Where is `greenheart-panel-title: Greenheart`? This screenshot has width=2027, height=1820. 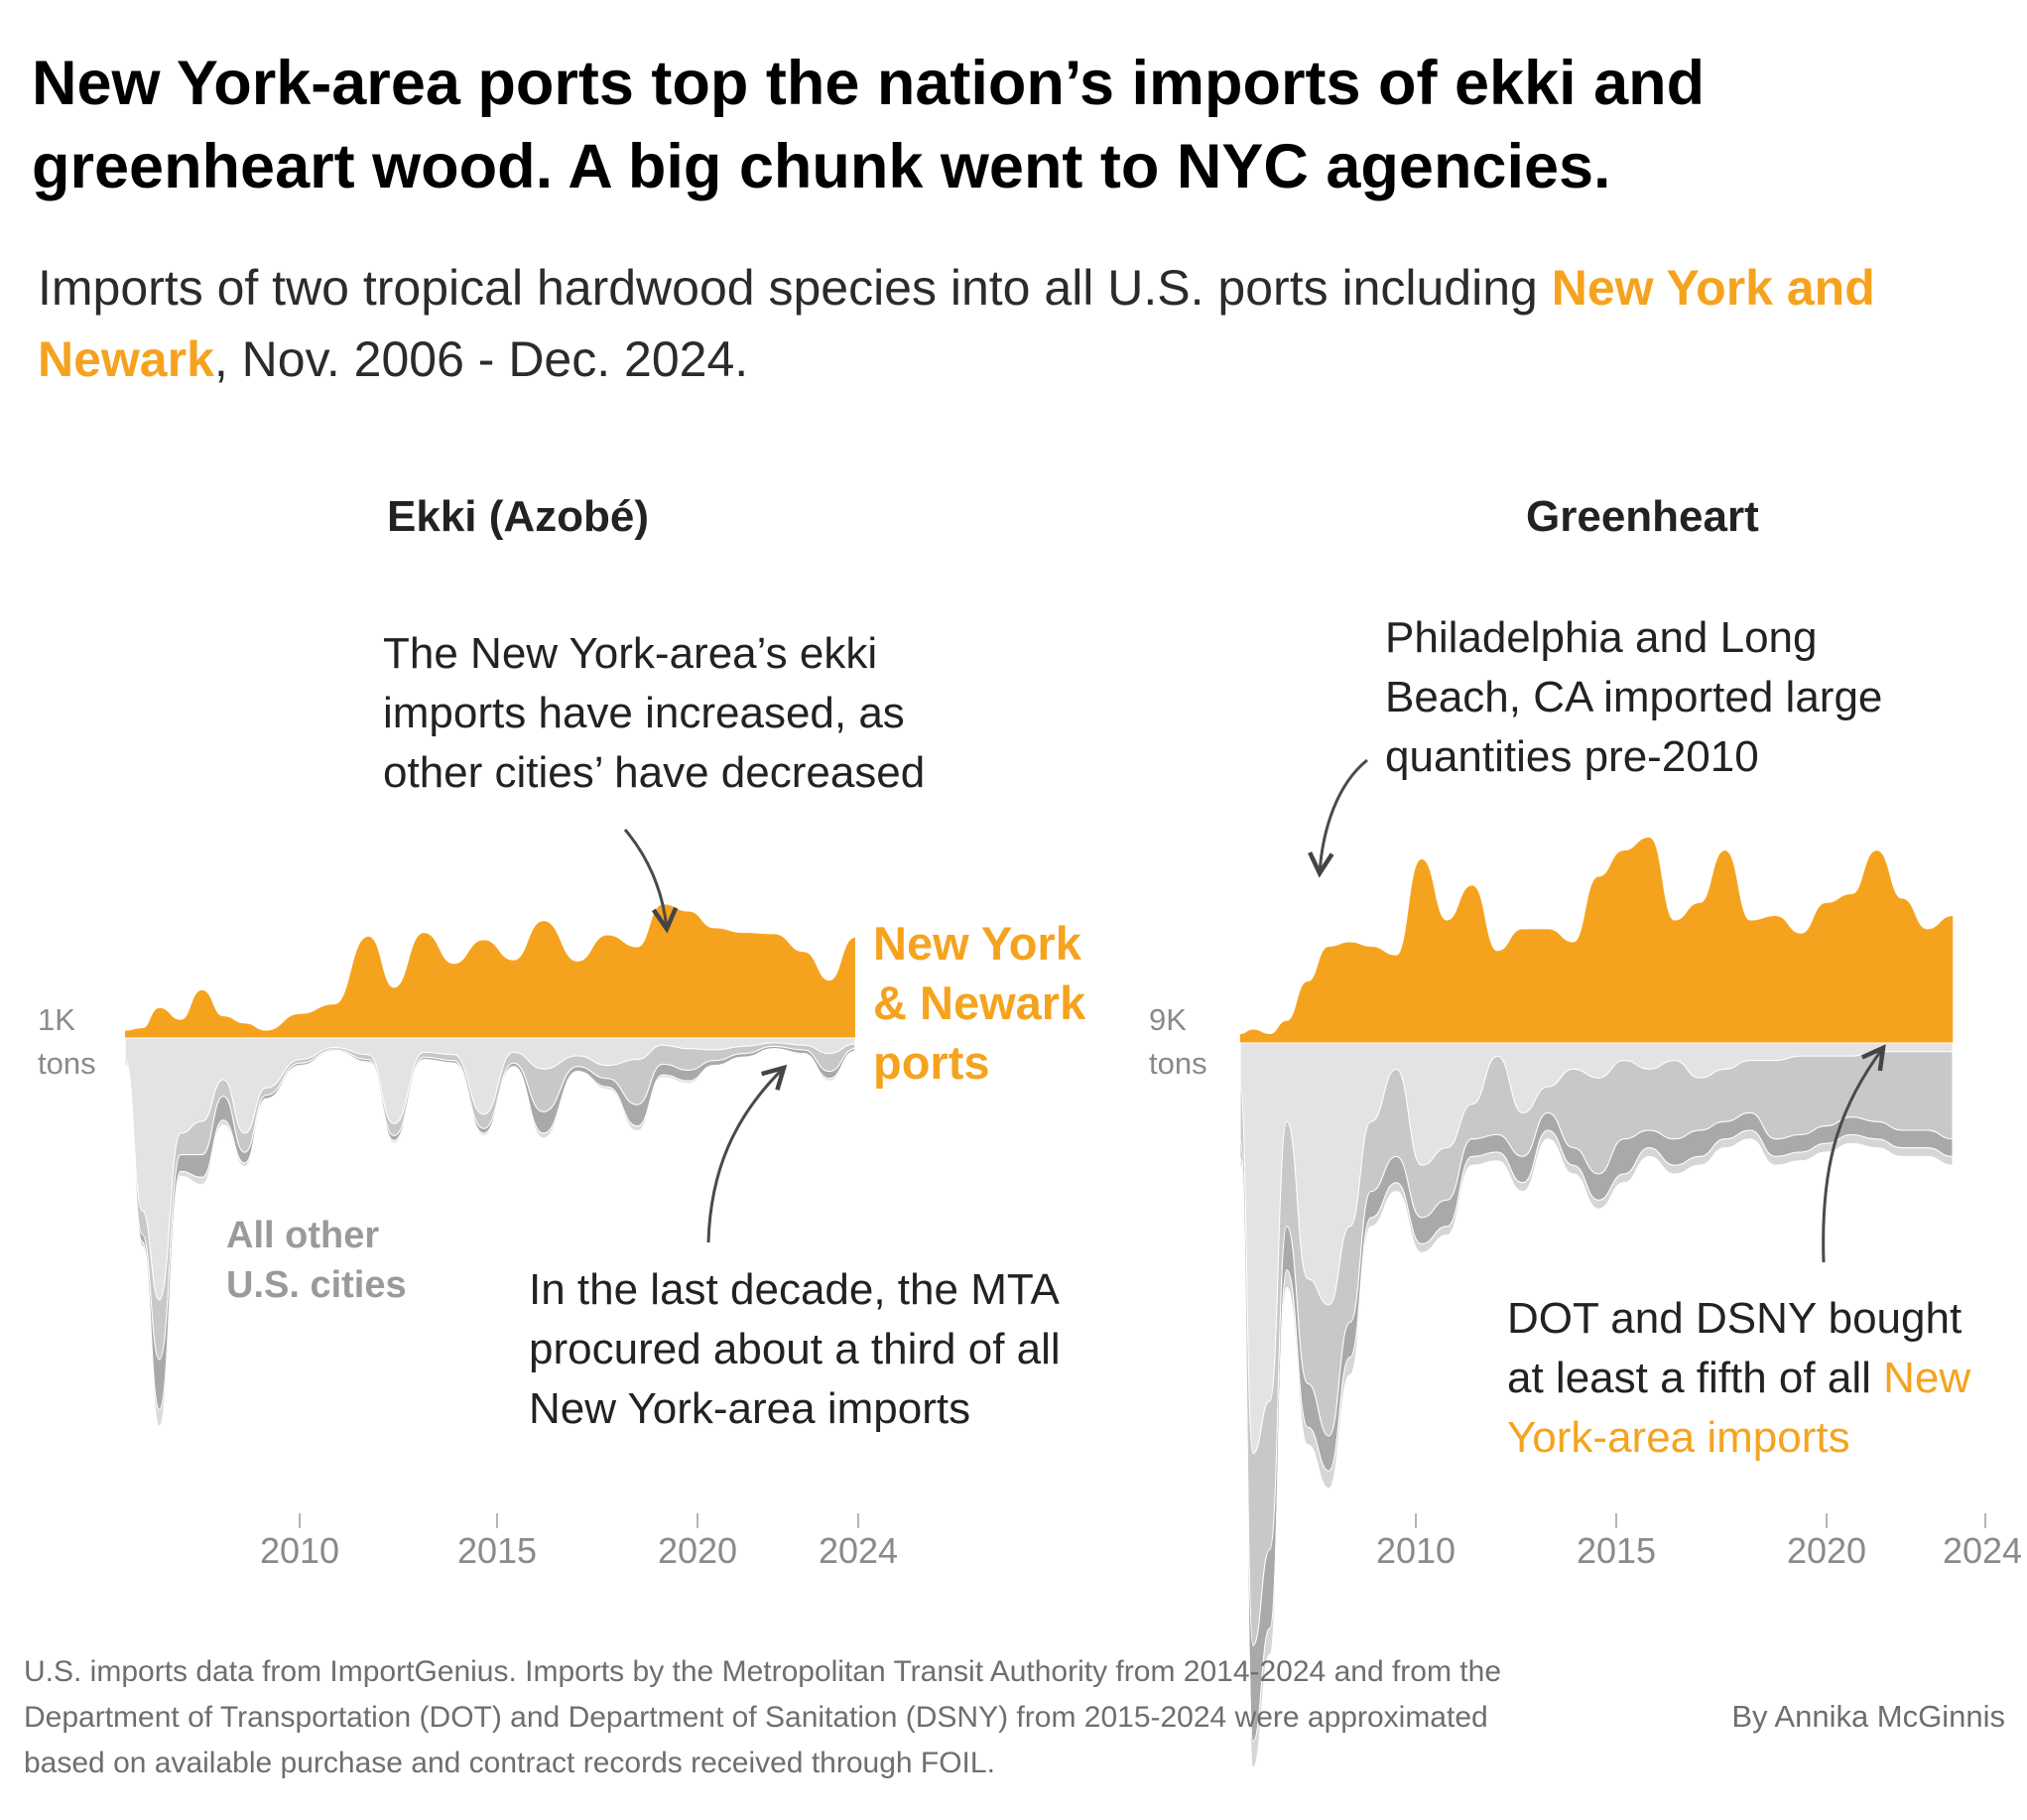
greenheart-panel-title: Greenheart is located at coordinates (1643, 516).